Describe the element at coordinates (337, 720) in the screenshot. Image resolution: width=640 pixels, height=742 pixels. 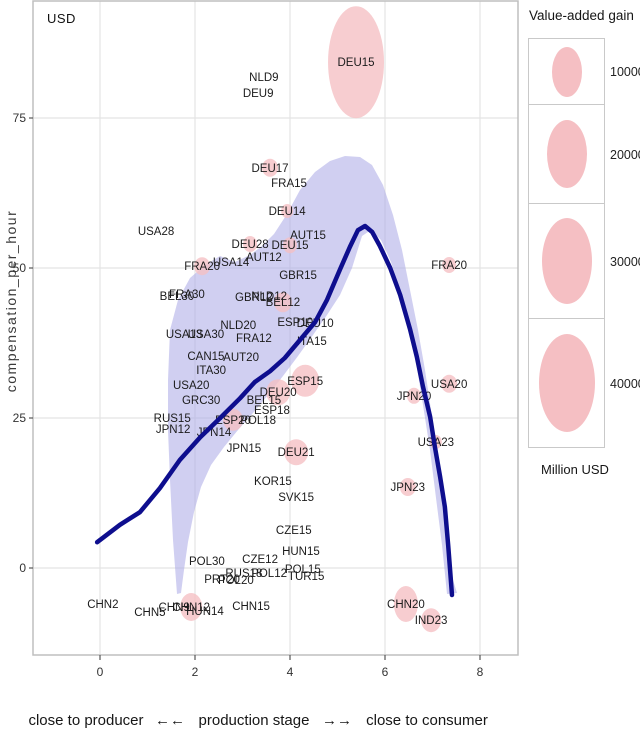
I see `right-arrows-icon: →→` at that location.